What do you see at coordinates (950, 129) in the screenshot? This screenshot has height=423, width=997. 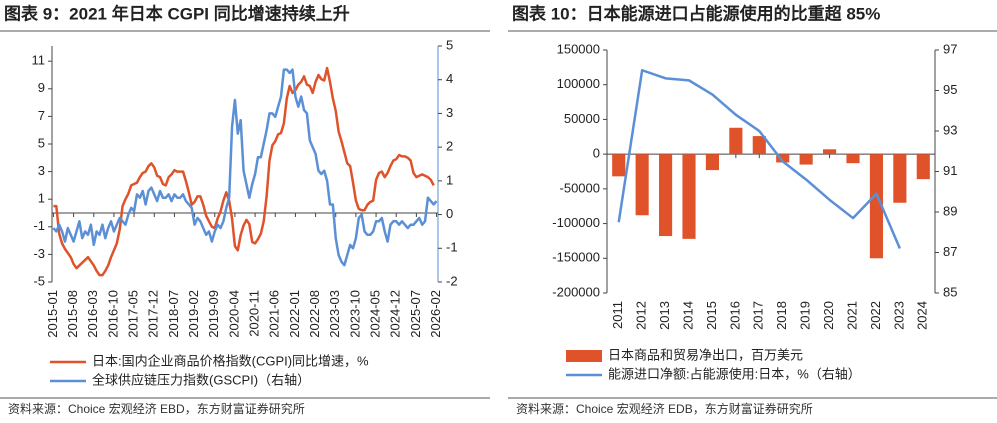 I see `y2-tick-label: 93` at bounding box center [950, 129].